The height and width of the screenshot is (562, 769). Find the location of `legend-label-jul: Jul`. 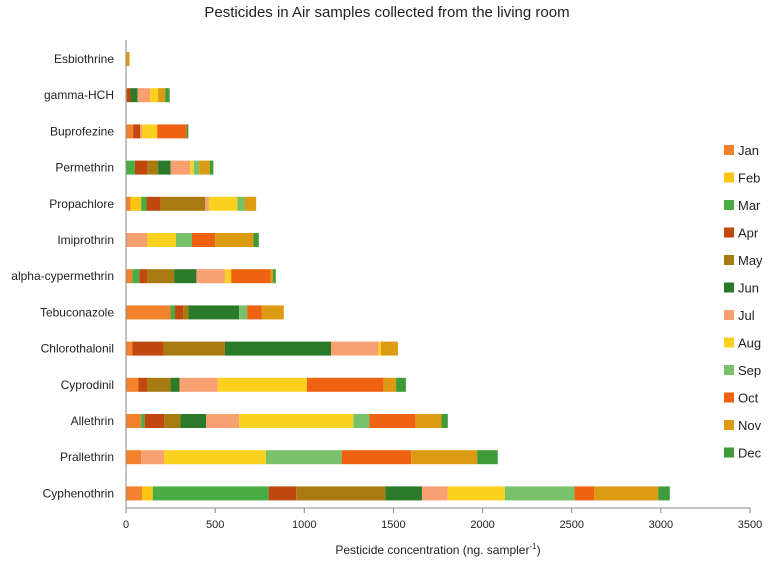

legend-label-jul: Jul is located at coordinates (746, 315).